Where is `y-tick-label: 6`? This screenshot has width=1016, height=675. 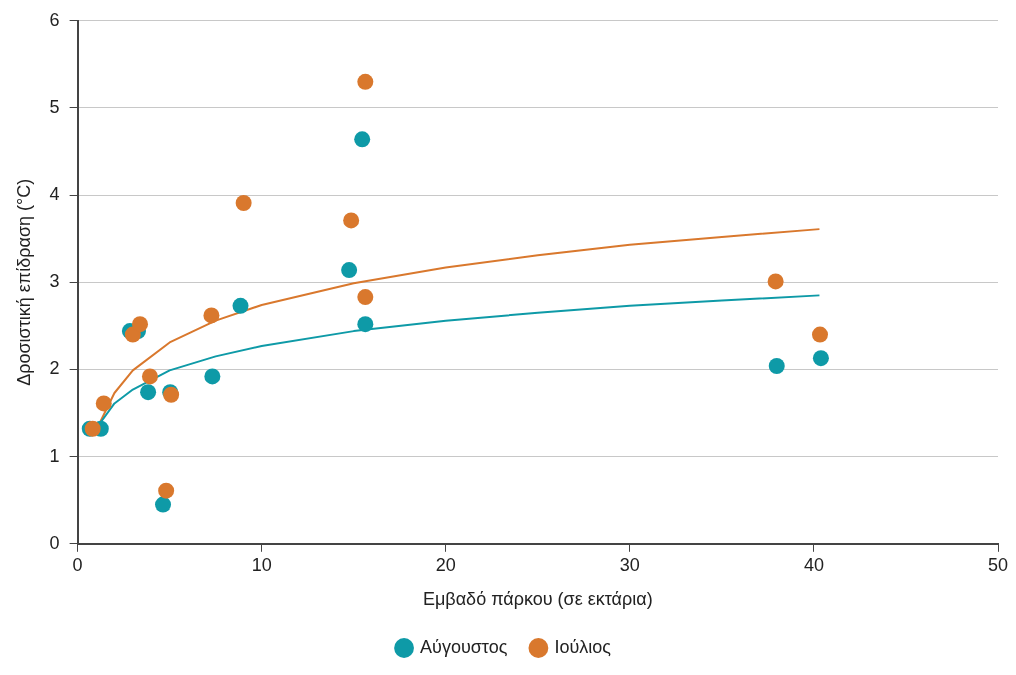 y-tick-label: 6 is located at coordinates (54, 19).